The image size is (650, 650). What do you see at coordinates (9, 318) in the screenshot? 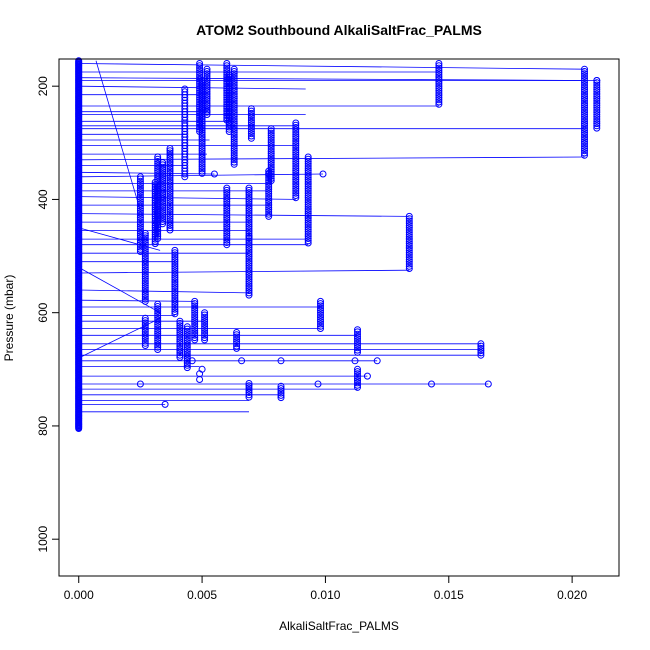
I see `y-axis-label: Pressure (mbar)` at bounding box center [9, 318].